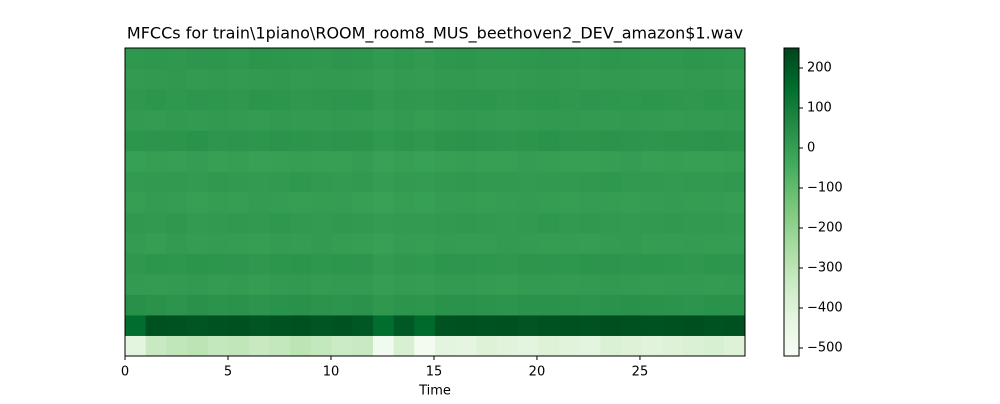 This screenshot has height=404, width=1000. I want to click on x-axis-label: Time, so click(434, 391).